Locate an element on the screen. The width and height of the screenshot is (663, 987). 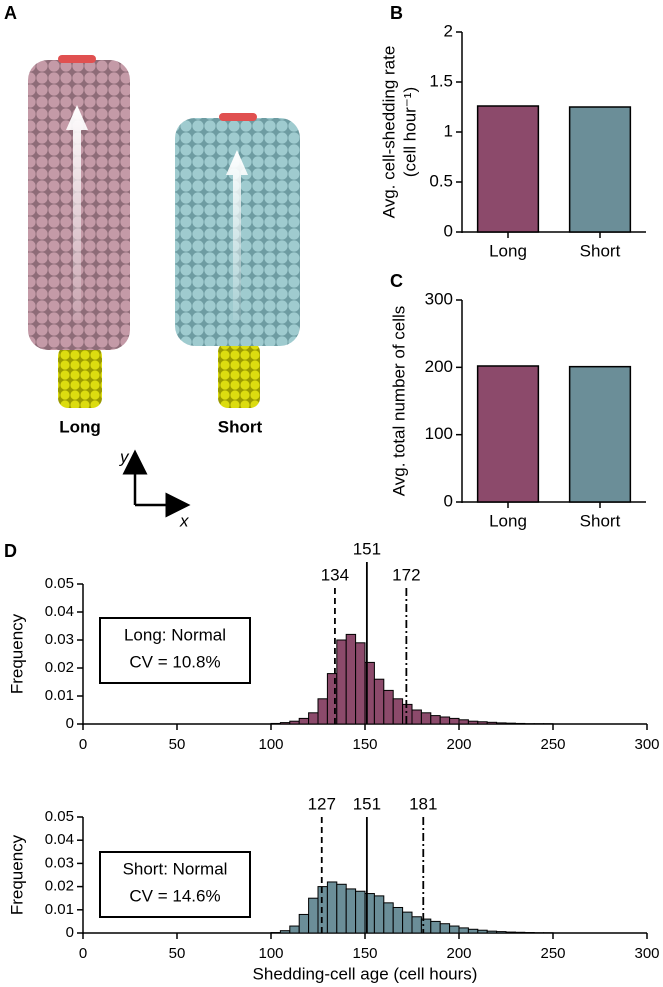
panel-label: B is located at coordinates (396, 13).